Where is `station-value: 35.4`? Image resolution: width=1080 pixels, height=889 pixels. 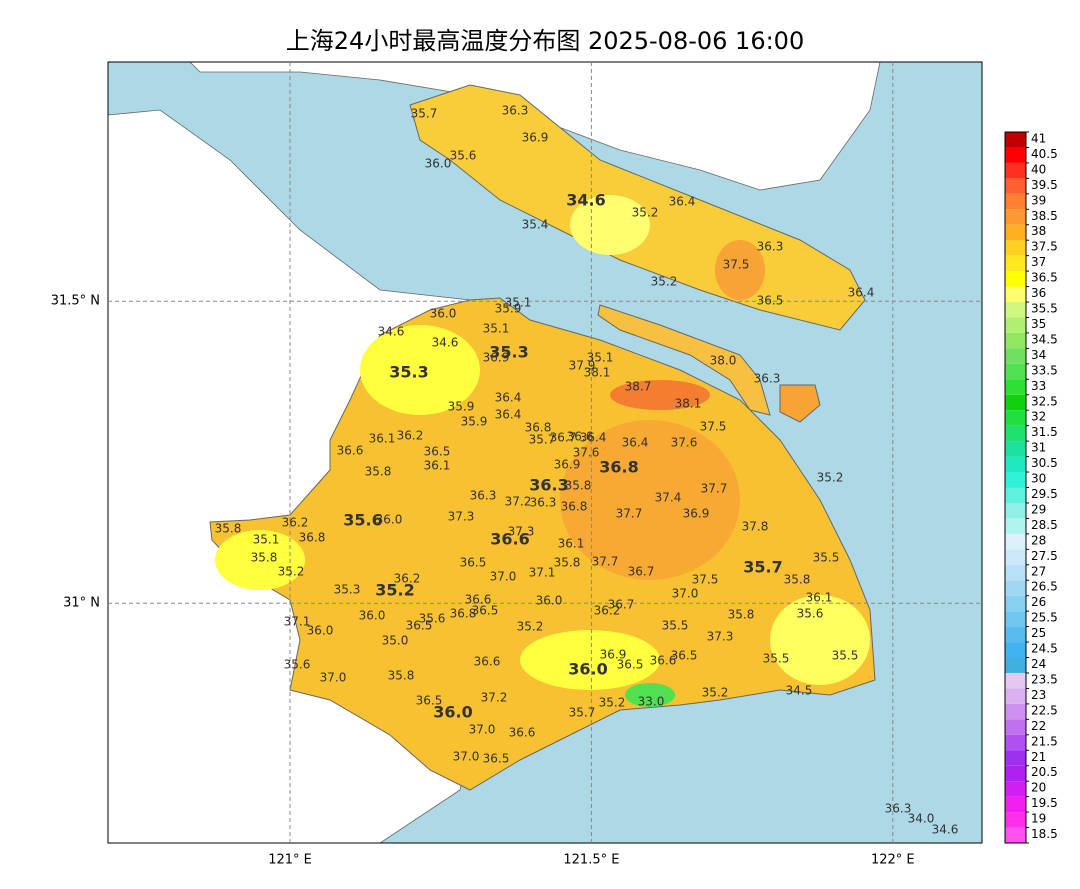
station-value: 35.4 is located at coordinates (535, 225).